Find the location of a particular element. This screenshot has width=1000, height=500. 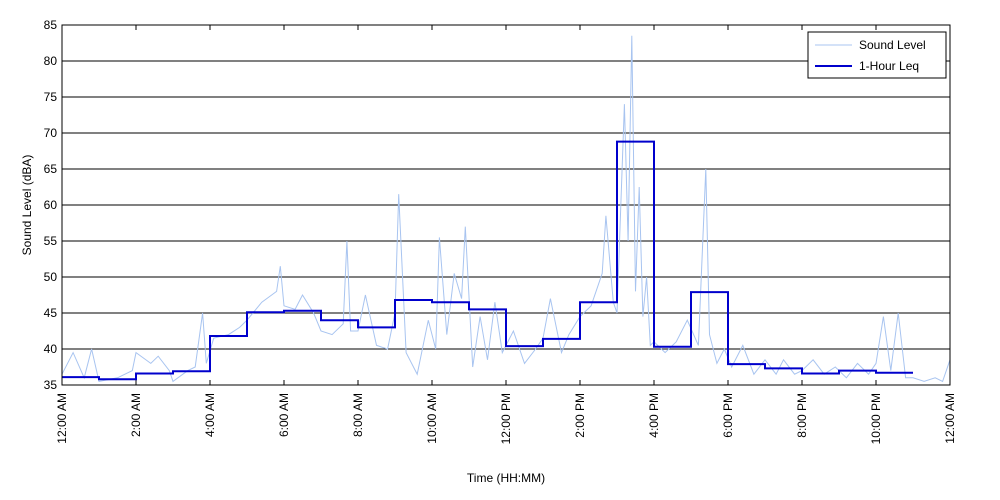

y-tick-label: 45 is located at coordinates (51, 313).